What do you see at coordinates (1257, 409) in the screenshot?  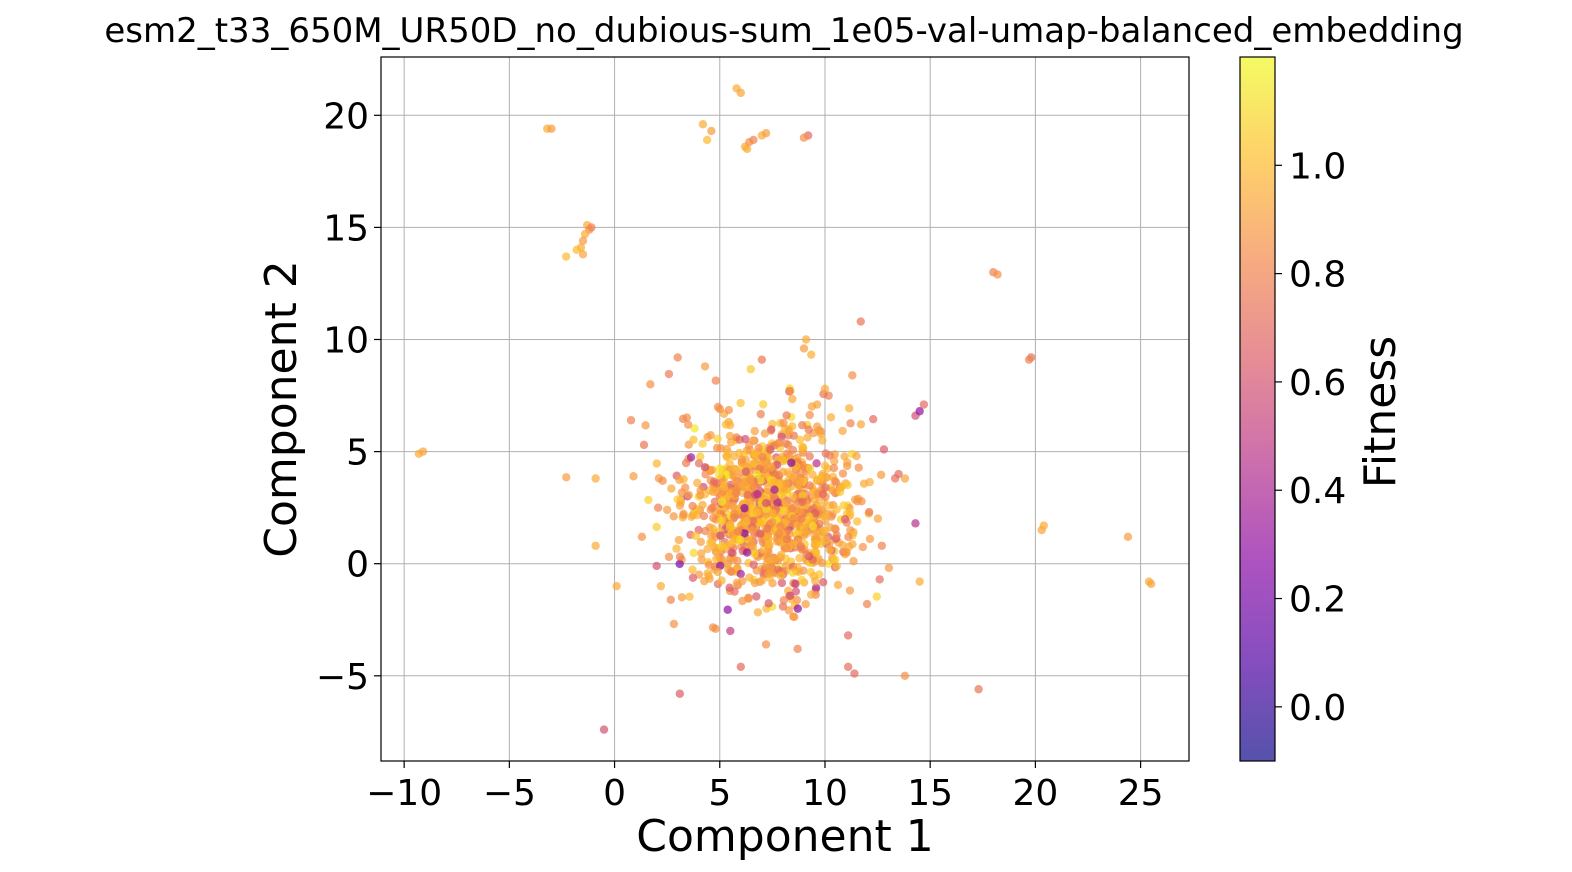 I see `colorbar` at bounding box center [1257, 409].